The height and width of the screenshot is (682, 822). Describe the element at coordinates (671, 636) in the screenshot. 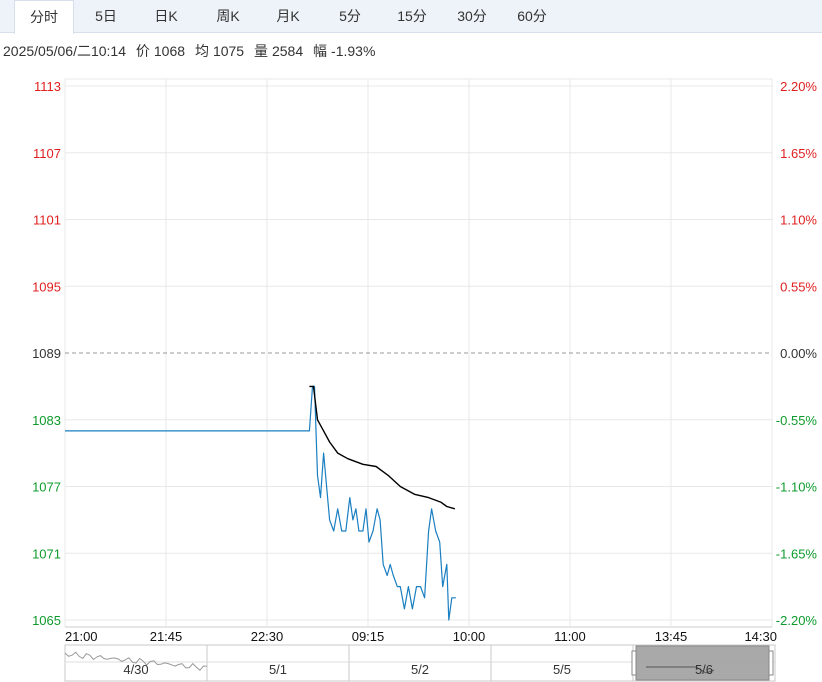

I see `x-tick-label: 13:45` at that location.